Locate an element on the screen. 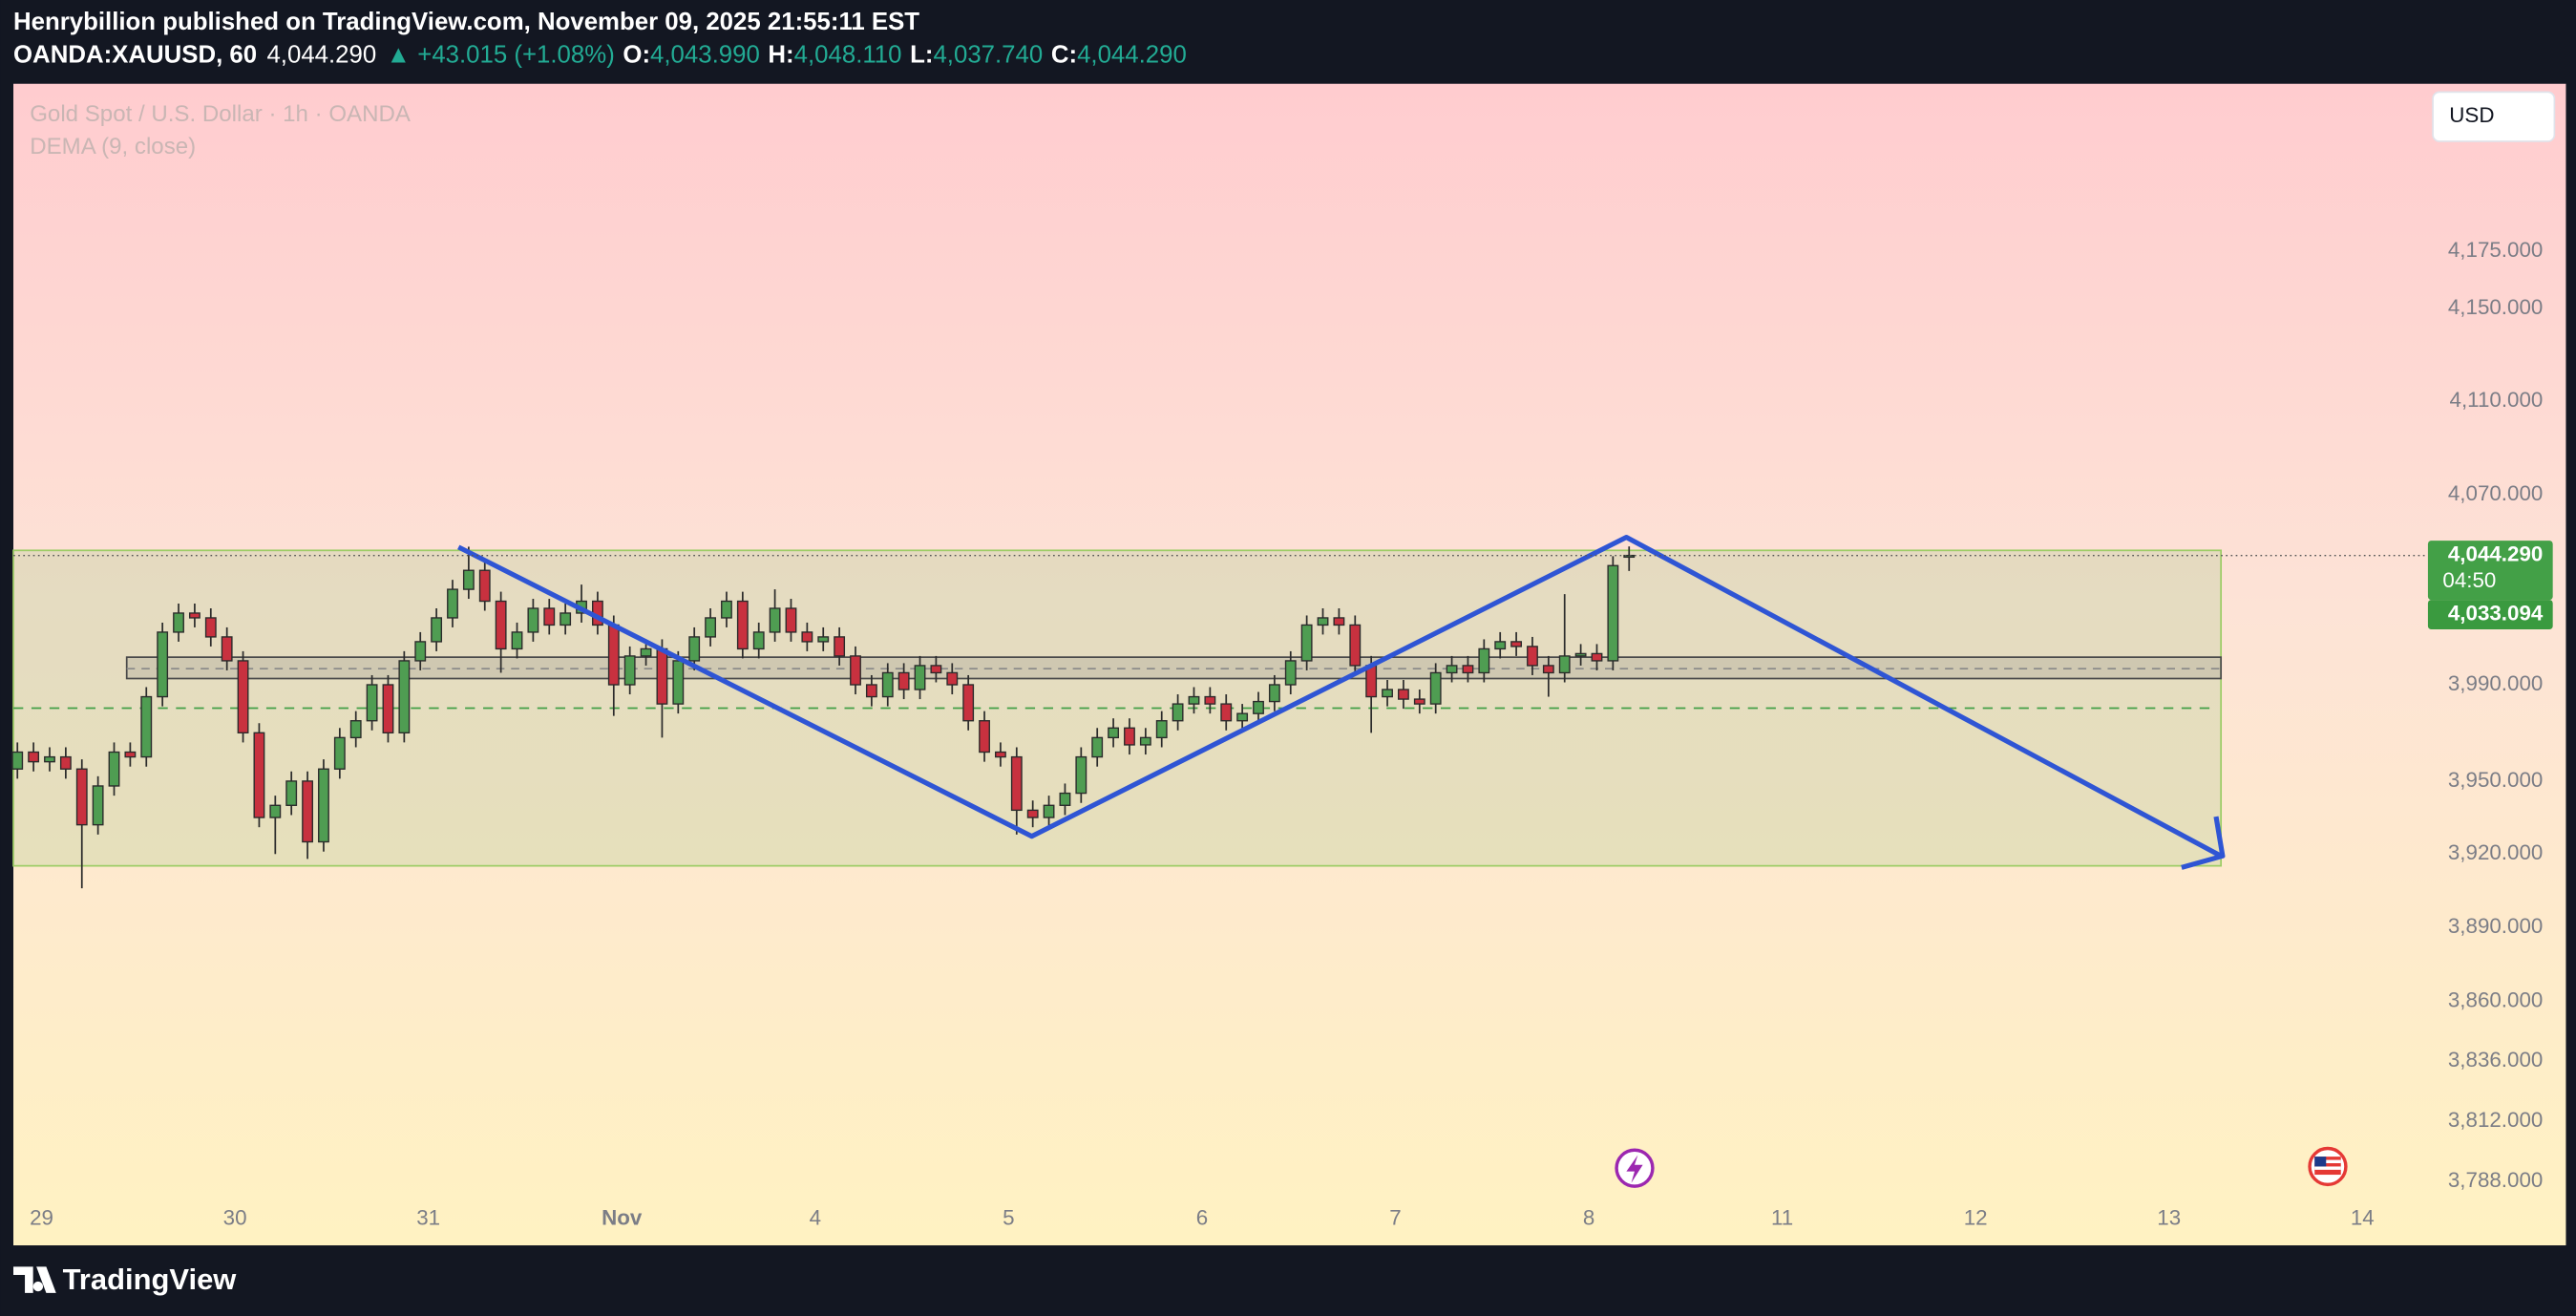 This screenshot has height=1316, width=2576. indicator-value-box is located at coordinates (2490, 615).